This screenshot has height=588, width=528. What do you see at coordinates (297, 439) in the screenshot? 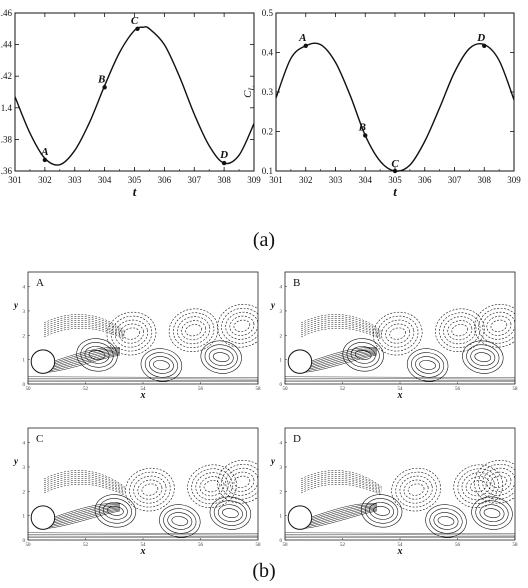
I see `panel-label: D` at bounding box center [297, 439].